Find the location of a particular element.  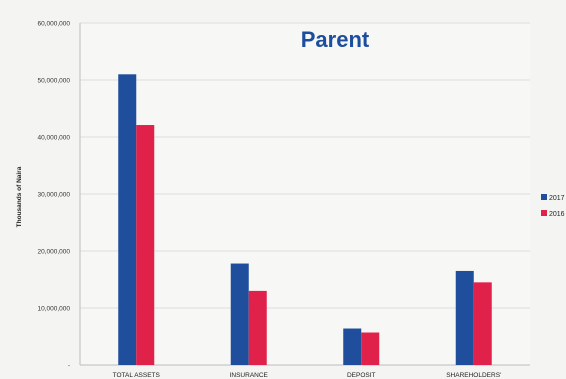

category-label: TOTAL ASSETS is located at coordinates (137, 375).